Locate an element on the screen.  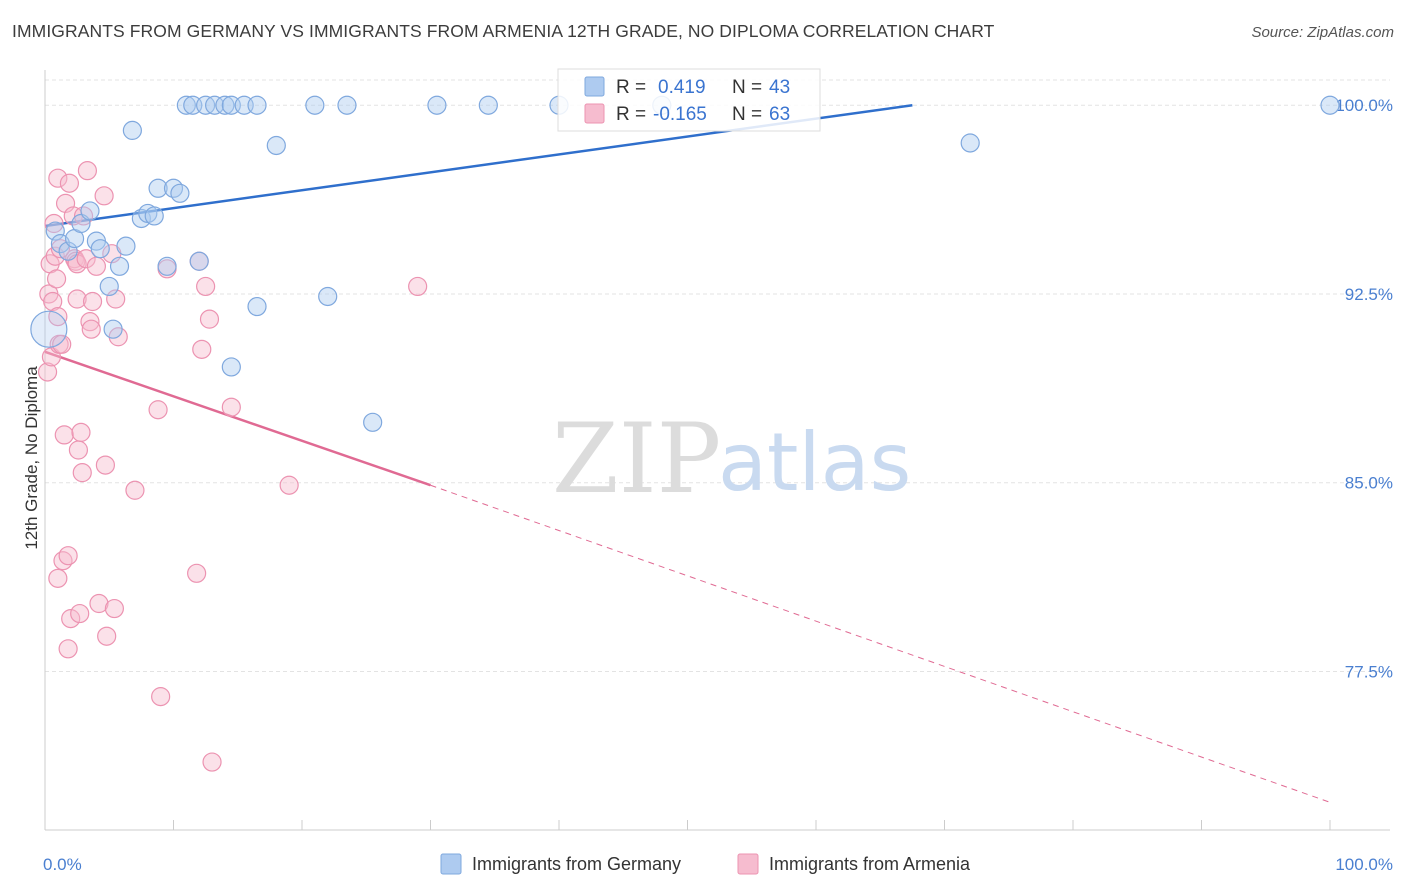
x-tick-labels: 0.0% 100.0% is located at coordinates (718, 864).